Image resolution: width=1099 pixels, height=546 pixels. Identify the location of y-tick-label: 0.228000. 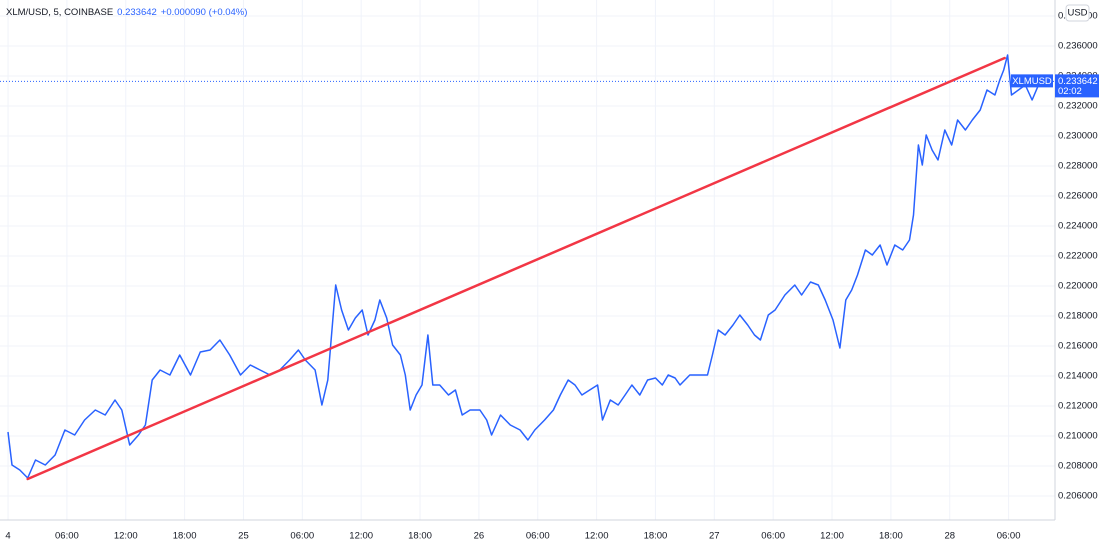
(1078, 166).